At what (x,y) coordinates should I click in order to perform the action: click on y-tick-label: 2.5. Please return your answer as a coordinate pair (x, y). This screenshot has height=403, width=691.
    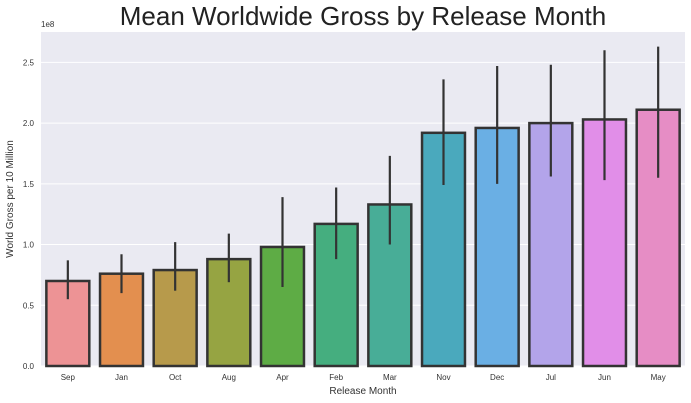
    Looking at the image, I should click on (29, 62).